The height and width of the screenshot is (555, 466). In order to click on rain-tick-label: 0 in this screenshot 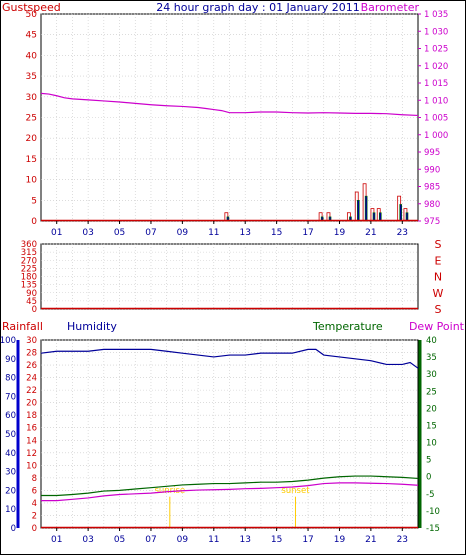, I will do `click(34, 529)`.